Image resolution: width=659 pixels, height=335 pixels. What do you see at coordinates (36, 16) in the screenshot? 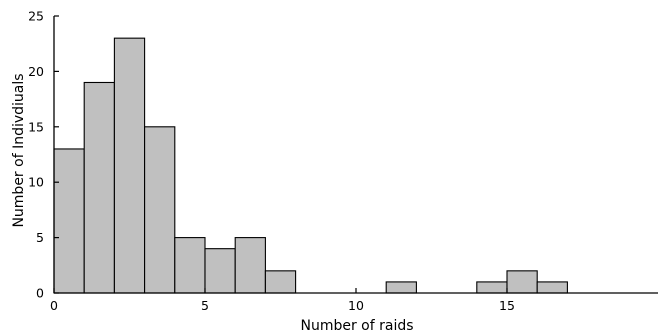
I see `y-tick-label: 25` at bounding box center [36, 16].